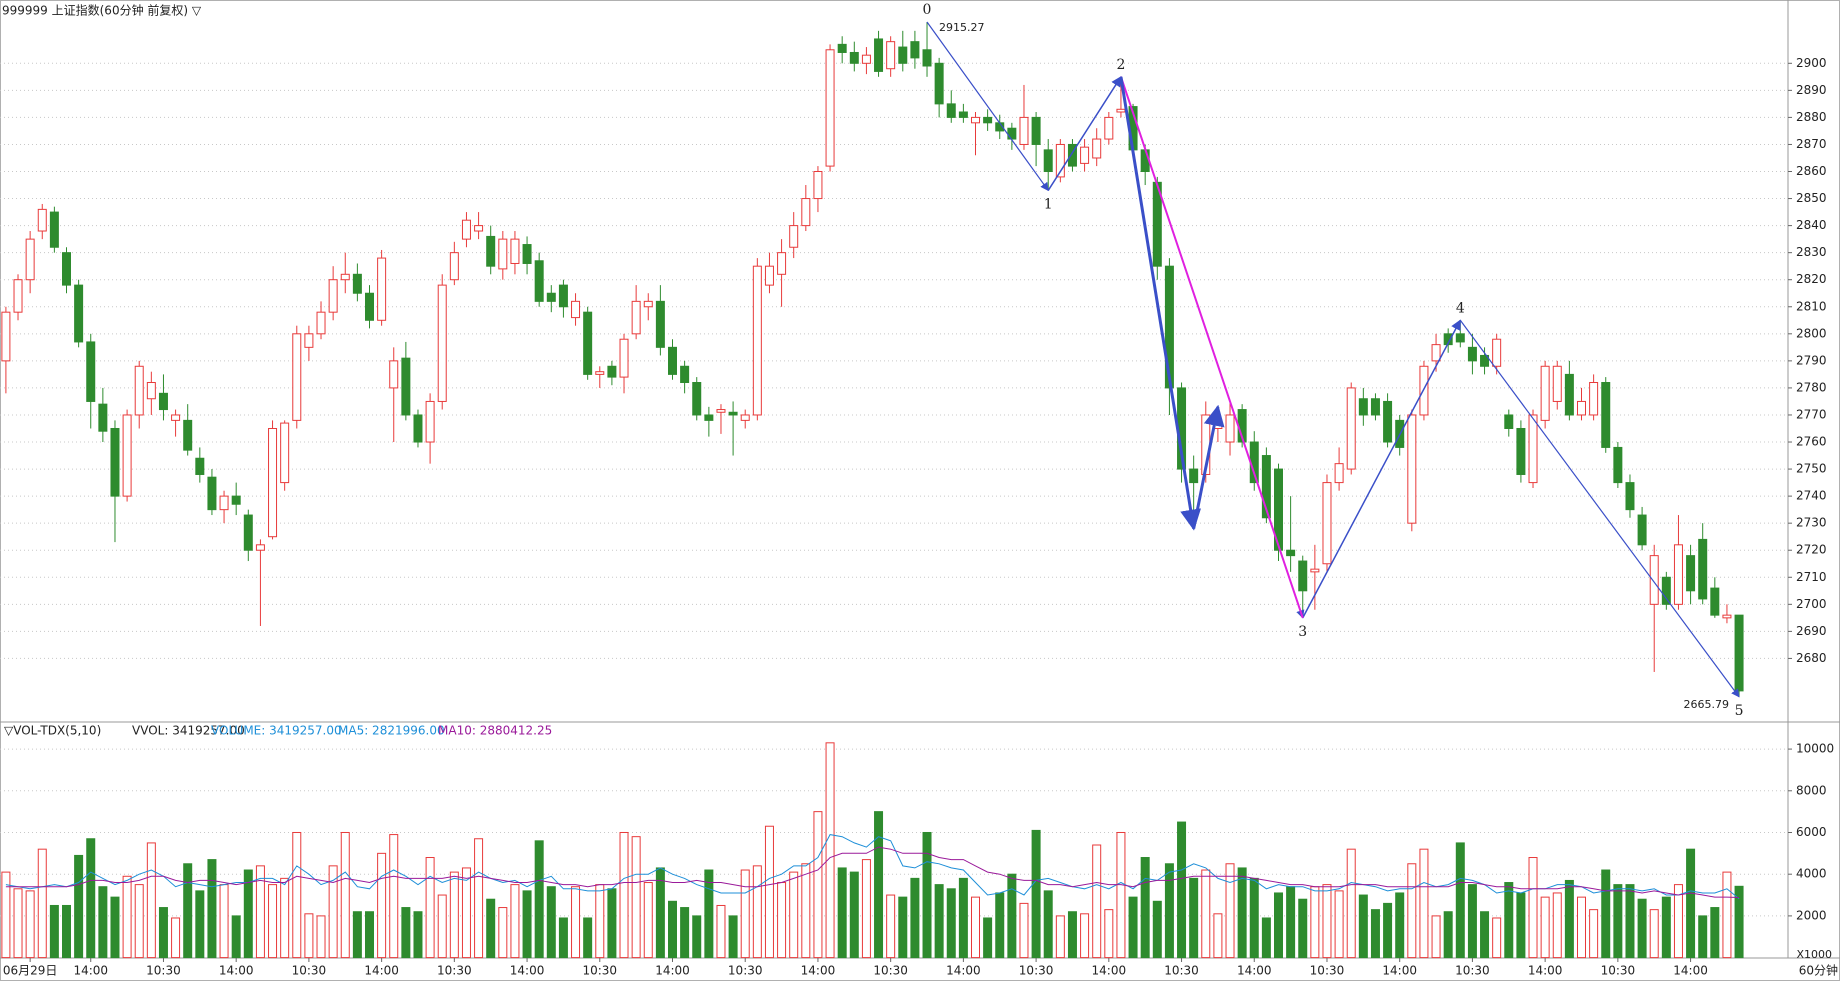 Image resolution: width=1840 pixels, height=981 pixels. What do you see at coordinates (1811, 414) in the screenshot?
I see `y-tick-label: 2770` at bounding box center [1811, 414].